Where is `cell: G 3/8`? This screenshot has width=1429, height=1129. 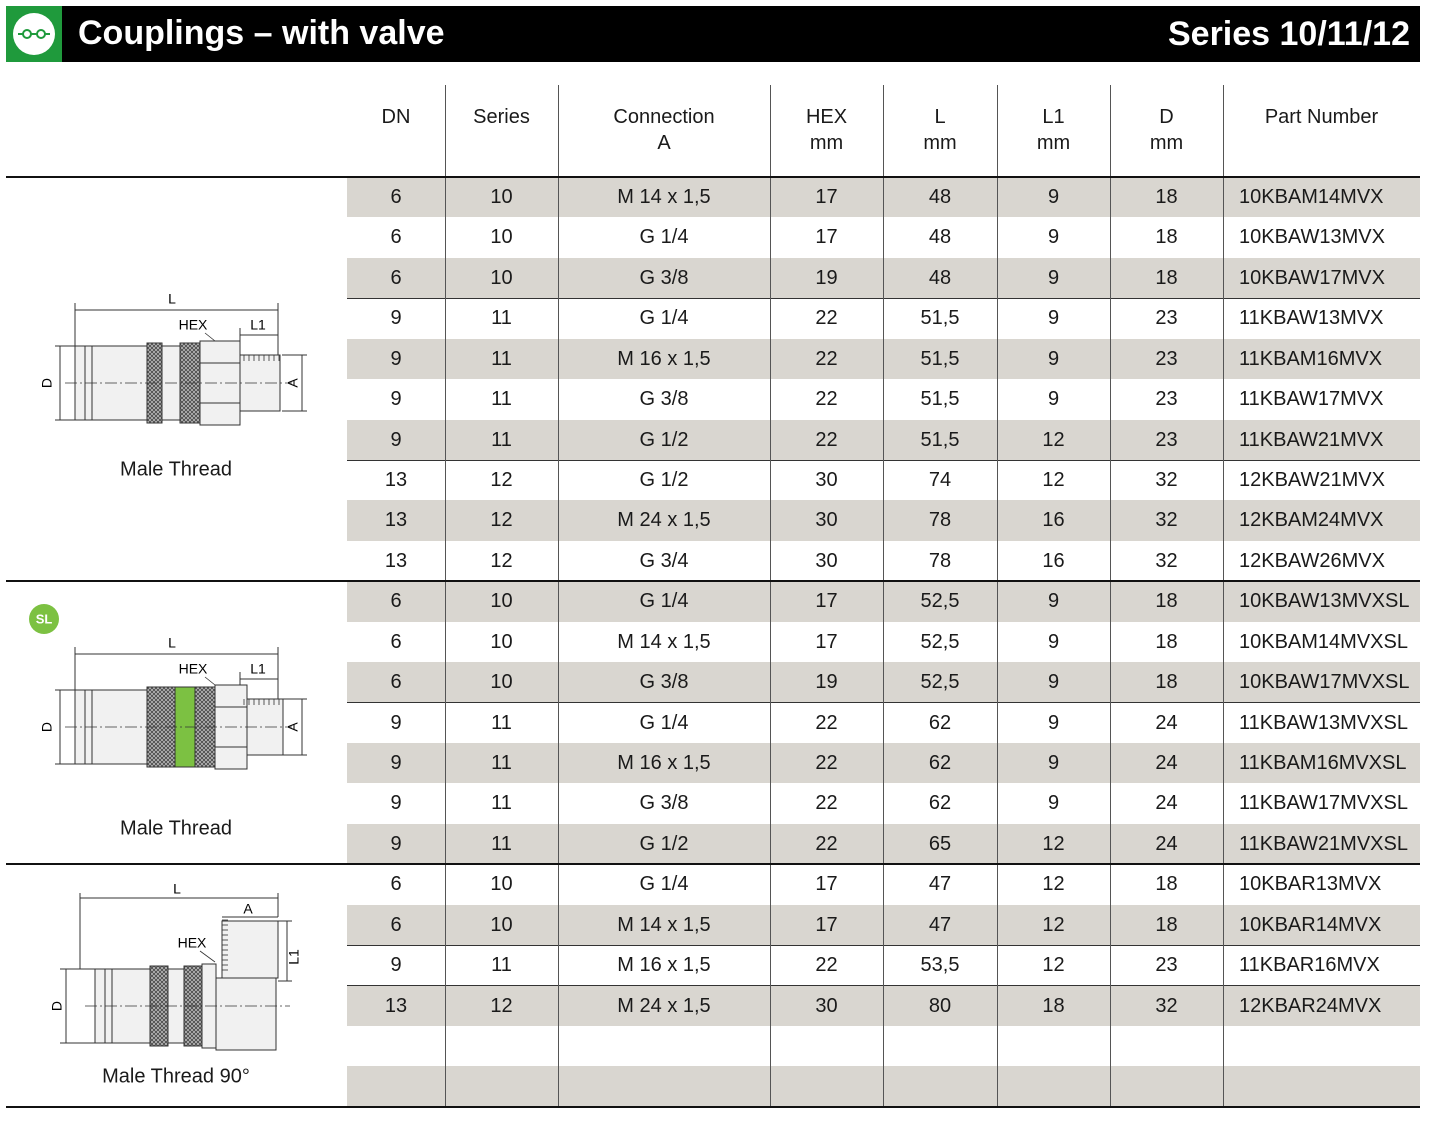
cell: G 3/8 is located at coordinates (664, 803).